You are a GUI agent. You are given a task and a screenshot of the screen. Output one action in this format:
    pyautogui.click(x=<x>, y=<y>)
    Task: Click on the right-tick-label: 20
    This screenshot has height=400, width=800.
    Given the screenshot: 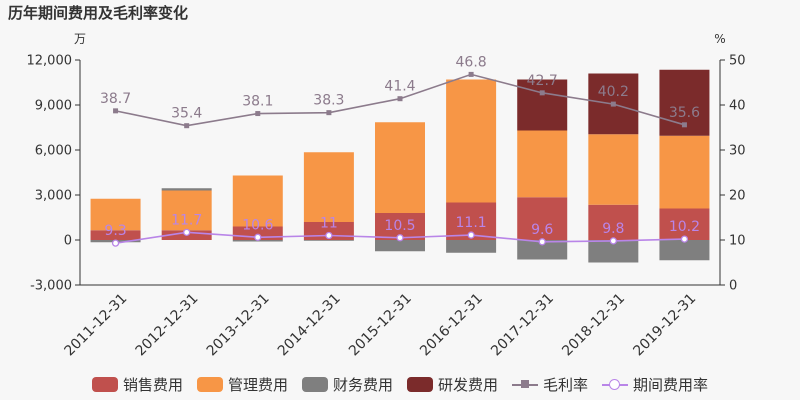 What is the action you would take?
    pyautogui.click(x=737, y=196)
    